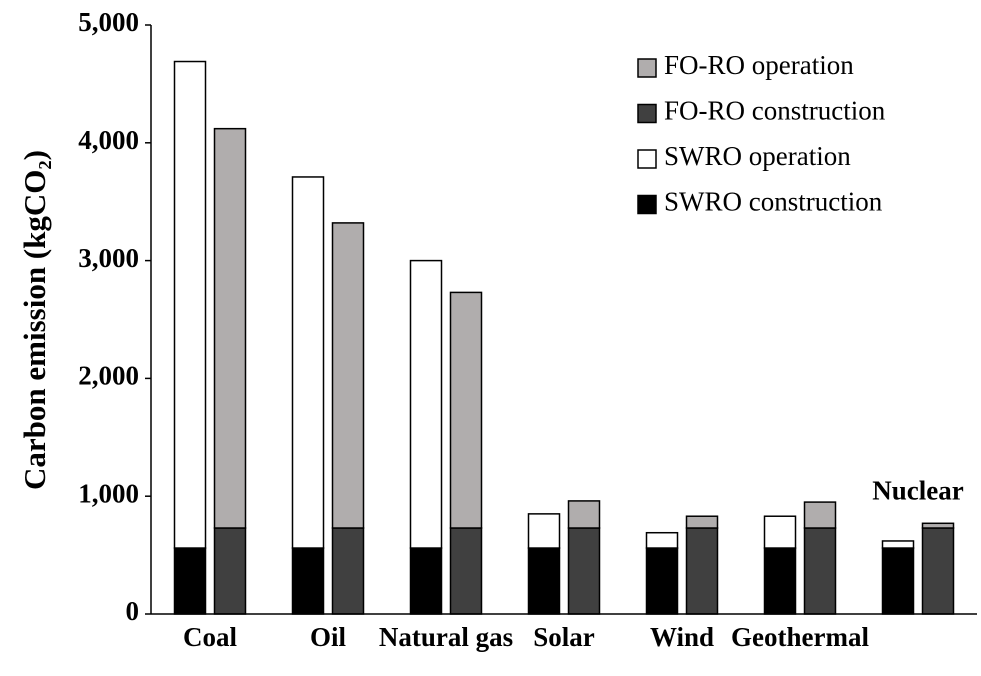  What do you see at coordinates (133, 611) in the screenshot?
I see `y-tick-label: 0` at bounding box center [133, 611].